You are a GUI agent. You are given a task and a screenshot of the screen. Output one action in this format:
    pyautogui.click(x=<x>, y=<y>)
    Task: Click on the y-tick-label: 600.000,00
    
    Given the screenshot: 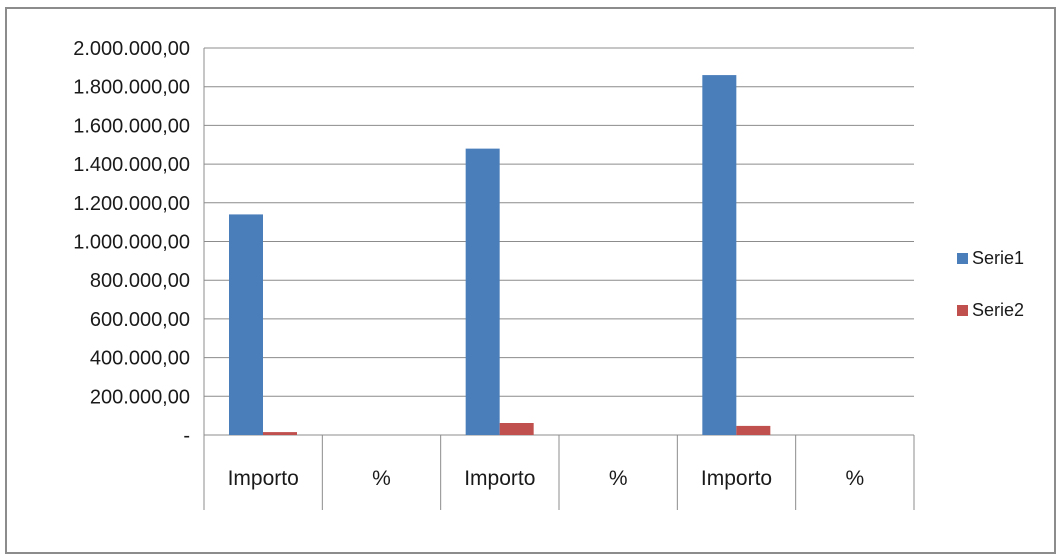 What is the action you would take?
    pyautogui.click(x=140, y=320)
    